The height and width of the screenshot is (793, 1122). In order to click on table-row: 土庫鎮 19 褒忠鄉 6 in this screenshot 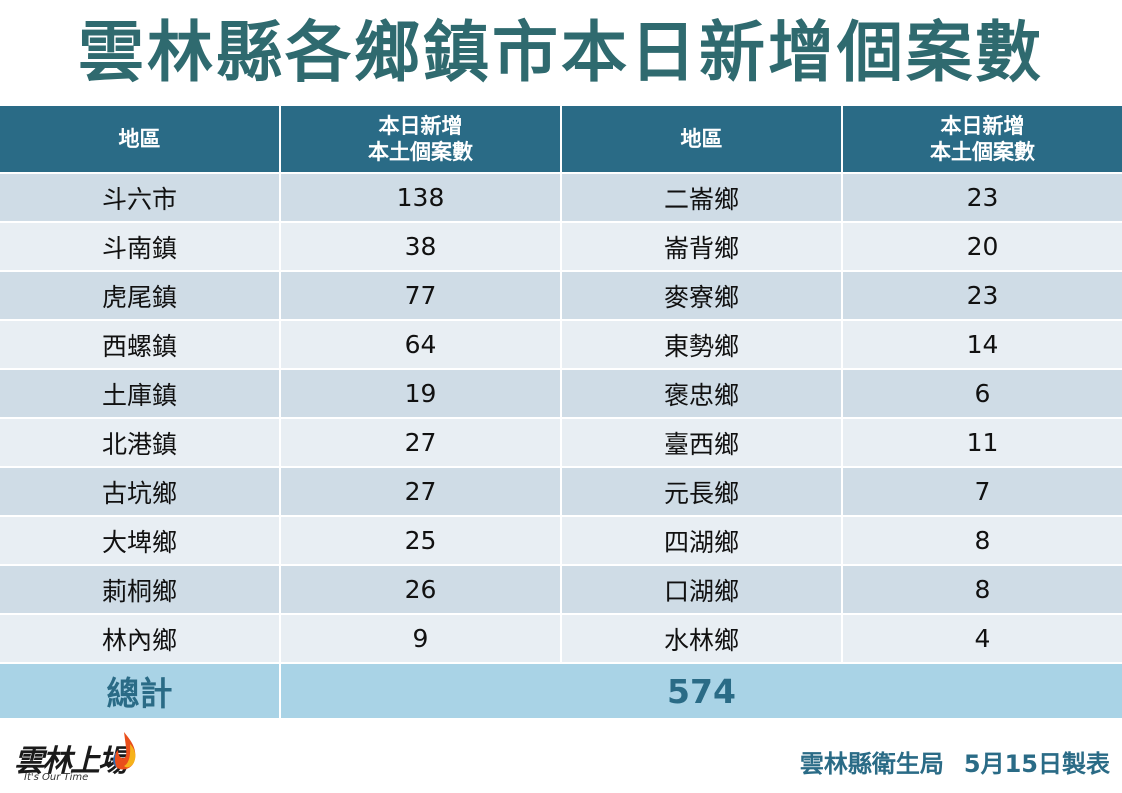, I will do `click(561, 394)`.